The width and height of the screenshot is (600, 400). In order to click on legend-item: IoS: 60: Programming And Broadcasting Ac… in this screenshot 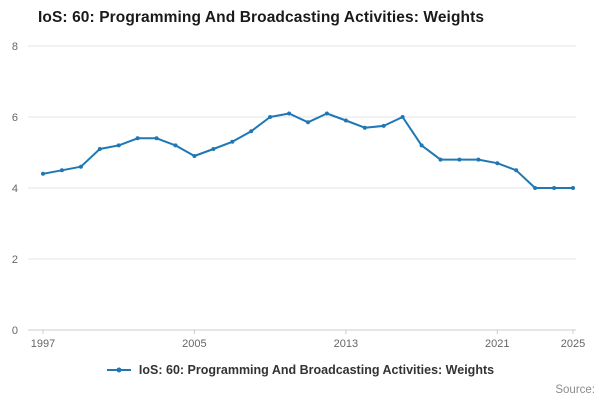, I will do `click(300, 370)`.